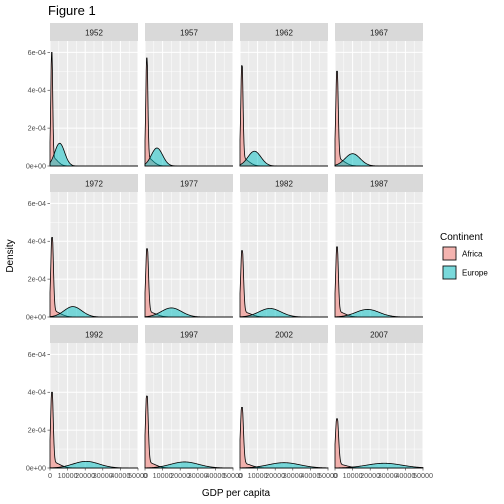  I want to click on facet-label: 1982, so click(284, 184).